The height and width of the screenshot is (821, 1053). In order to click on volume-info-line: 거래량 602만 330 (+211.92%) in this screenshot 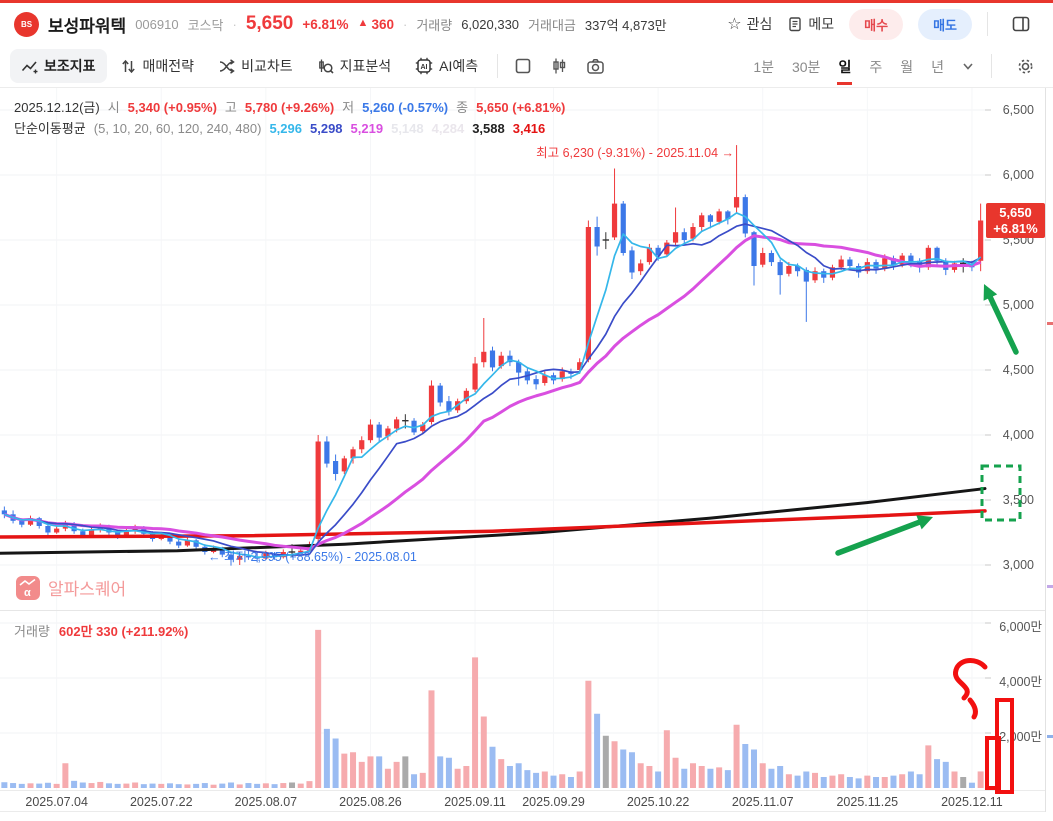, I will do `click(101, 630)`.